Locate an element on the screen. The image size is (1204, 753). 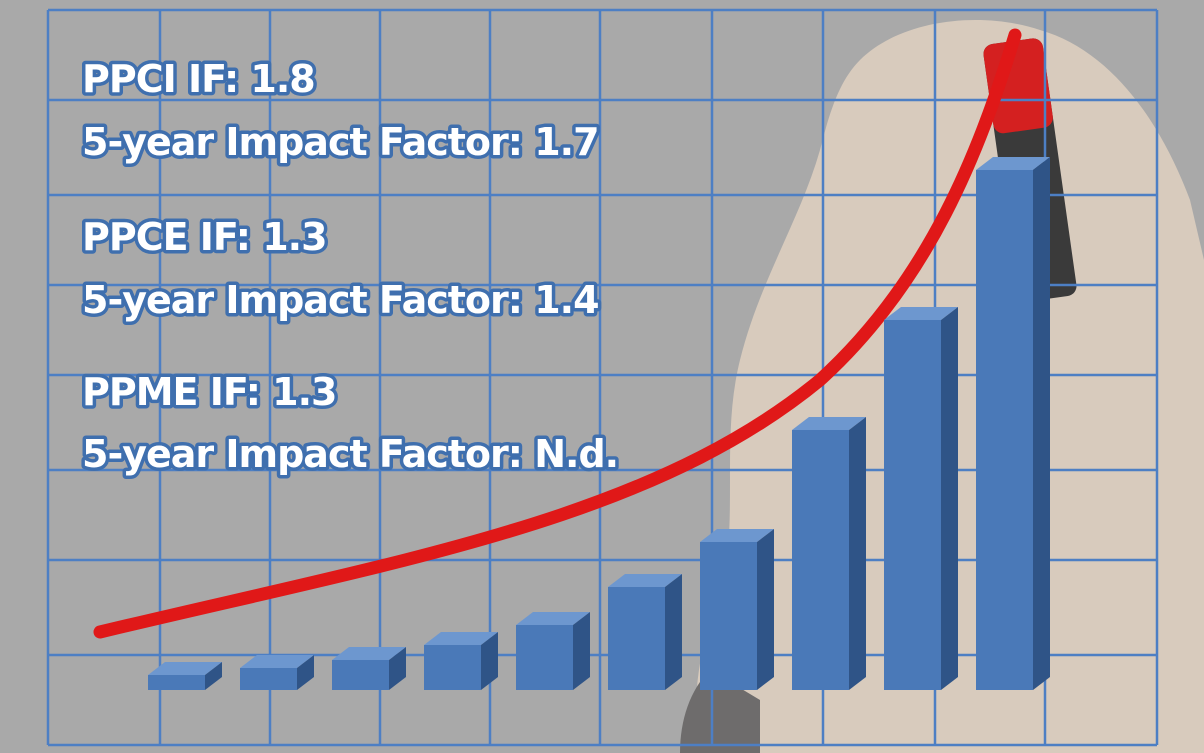
five-year-impact-factor: 5-year Impact Factor: 1.4 is located at coordinates (340, 300).